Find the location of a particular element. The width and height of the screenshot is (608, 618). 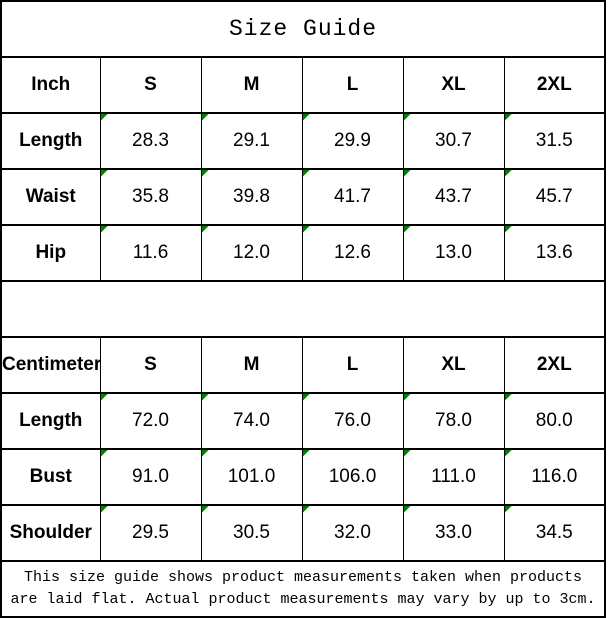

size-value-cell: 76.0 is located at coordinates (352, 421).